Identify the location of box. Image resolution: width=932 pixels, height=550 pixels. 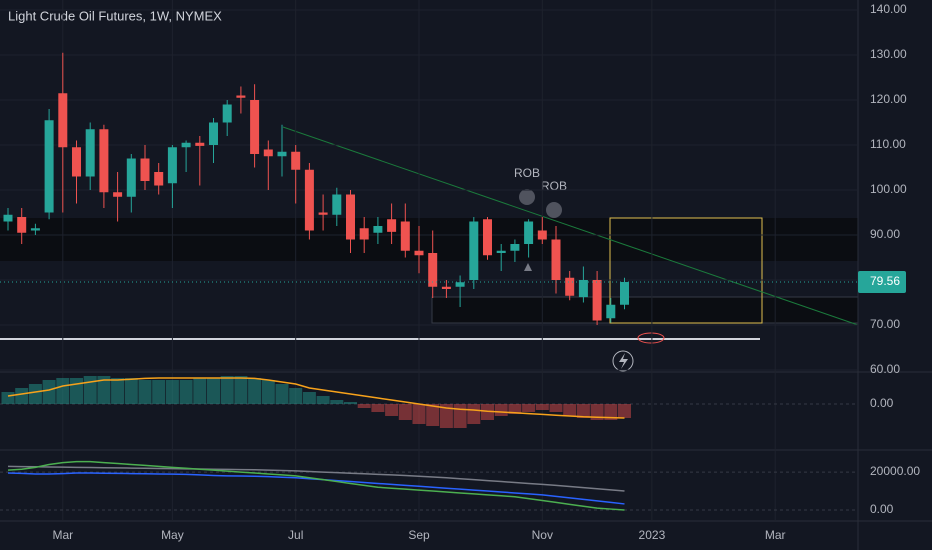
(686, 270).